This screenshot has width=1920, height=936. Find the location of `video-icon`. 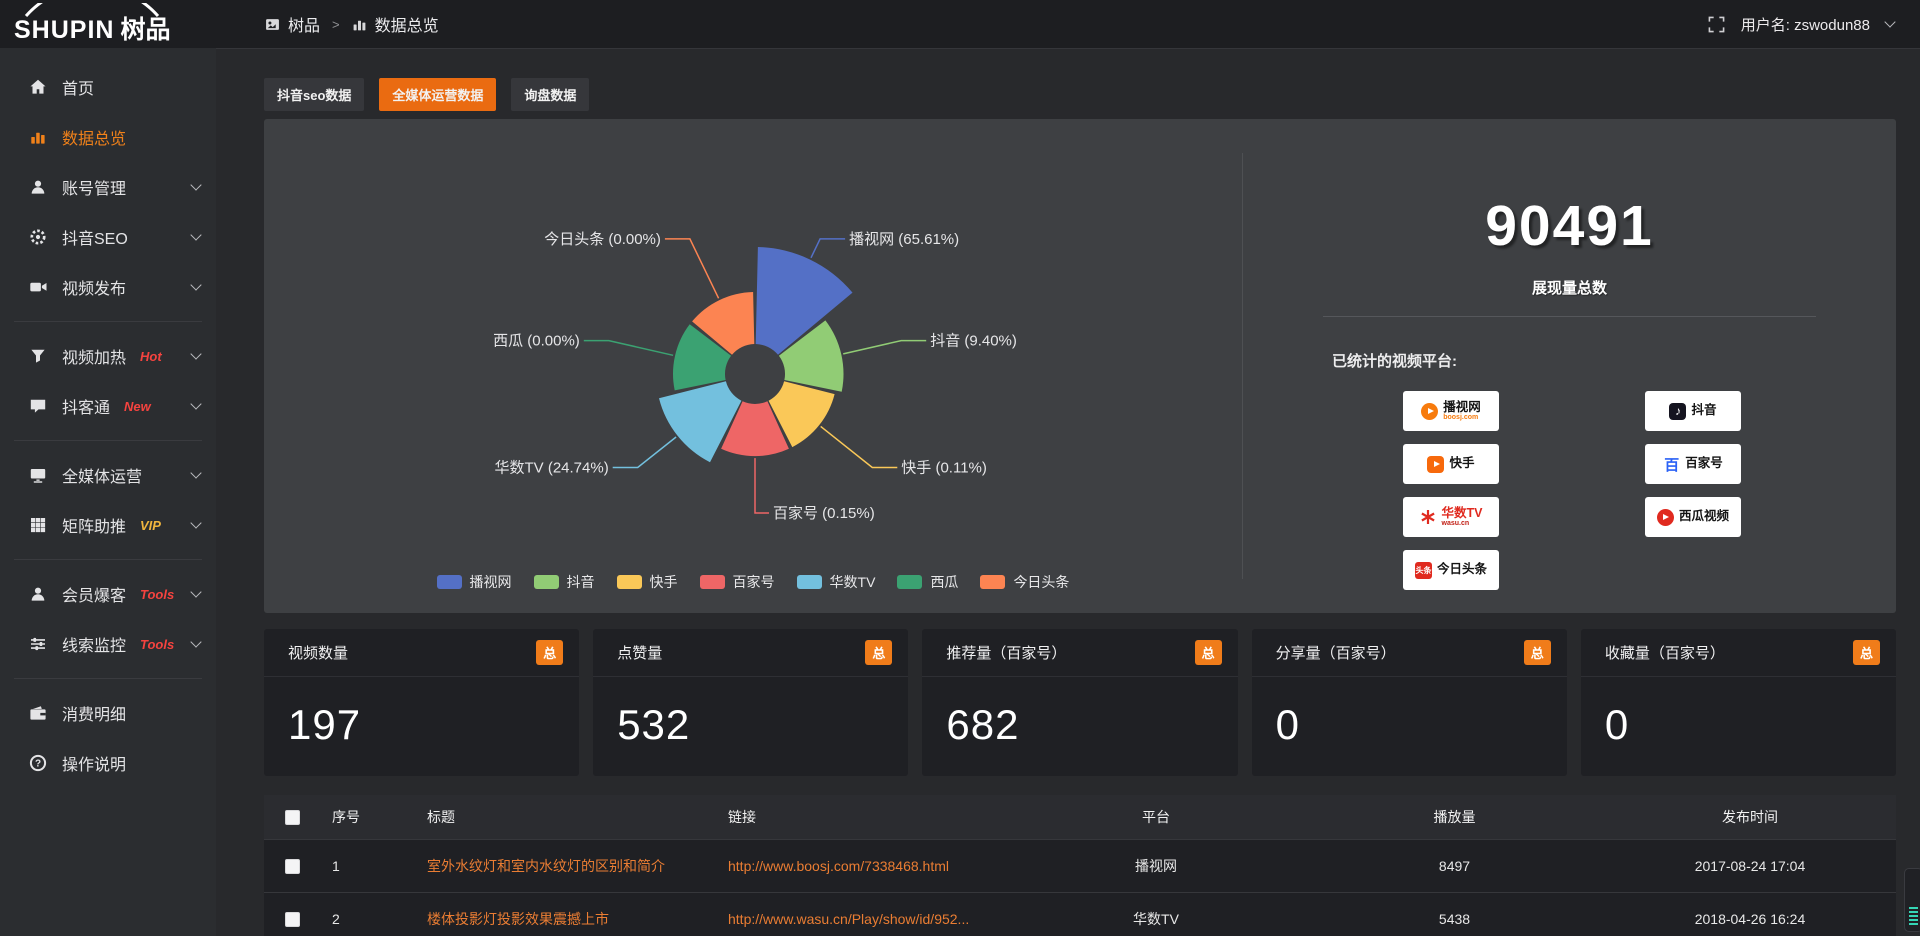

video-icon is located at coordinates (38, 287).